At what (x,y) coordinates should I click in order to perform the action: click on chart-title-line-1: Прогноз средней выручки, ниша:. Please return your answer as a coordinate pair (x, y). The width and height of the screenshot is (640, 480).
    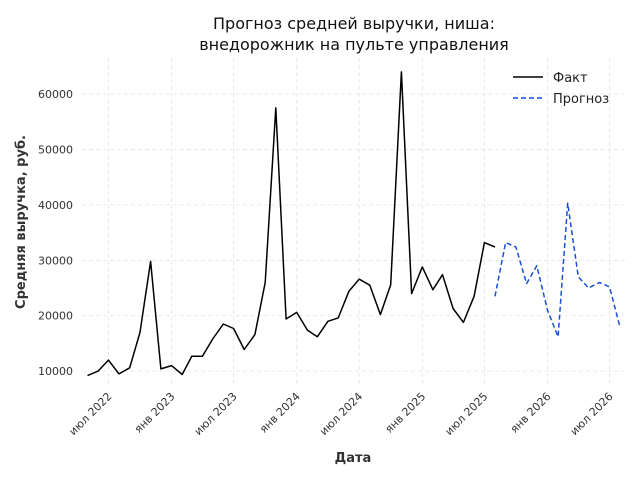
    Looking at the image, I should click on (354, 23).